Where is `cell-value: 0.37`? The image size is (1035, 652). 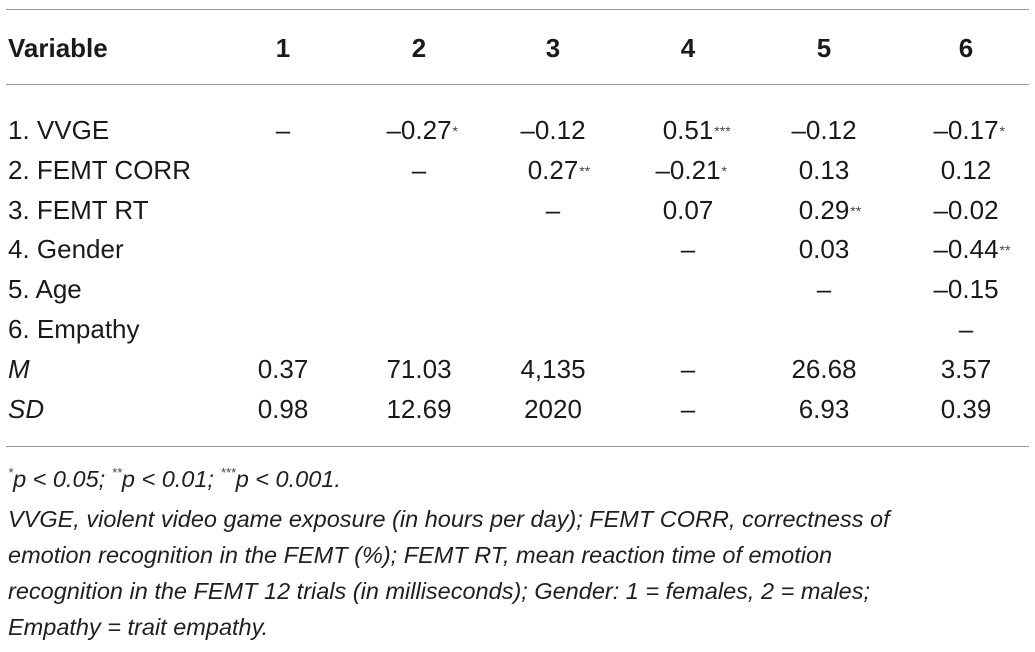
cell-value: 0.37 is located at coordinates (283, 368).